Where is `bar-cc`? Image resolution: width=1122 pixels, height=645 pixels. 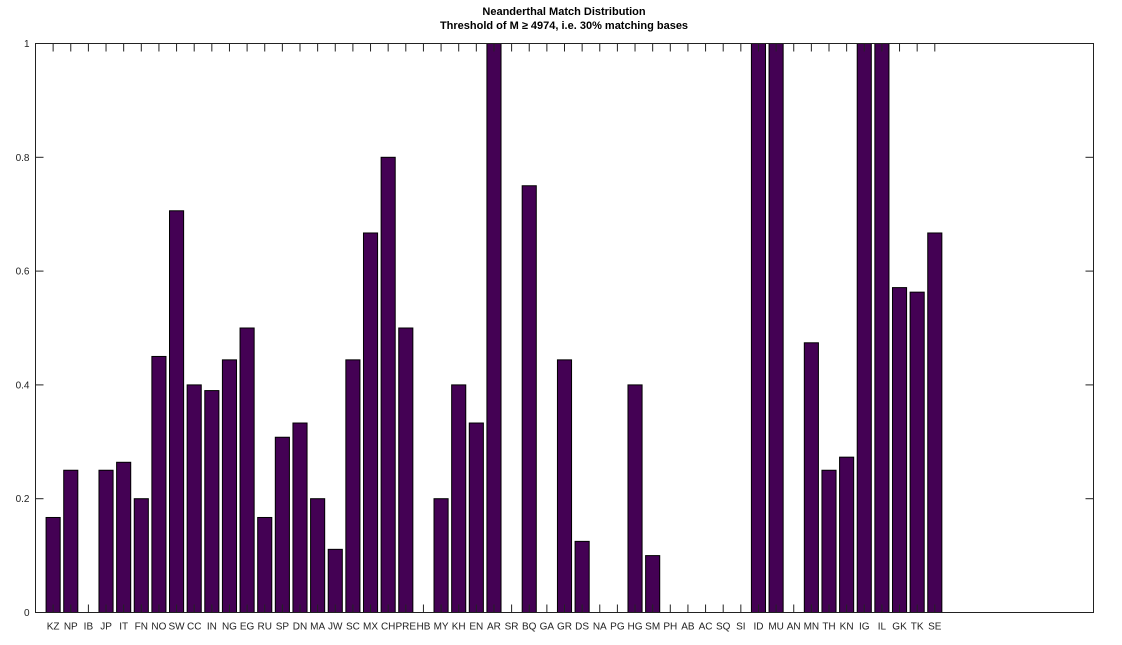 bar-cc is located at coordinates (194, 498).